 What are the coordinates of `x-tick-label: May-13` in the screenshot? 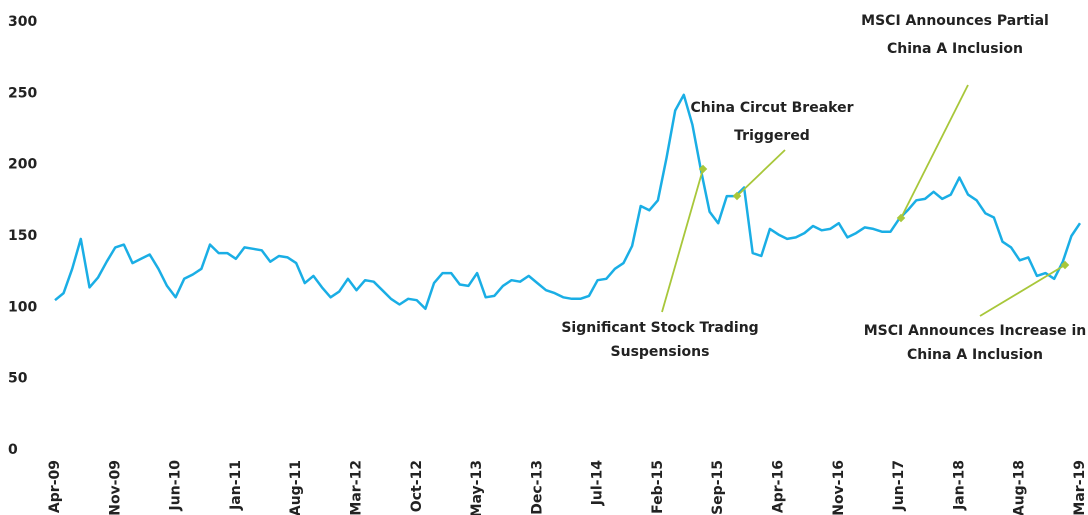 It's located at (477, 487).